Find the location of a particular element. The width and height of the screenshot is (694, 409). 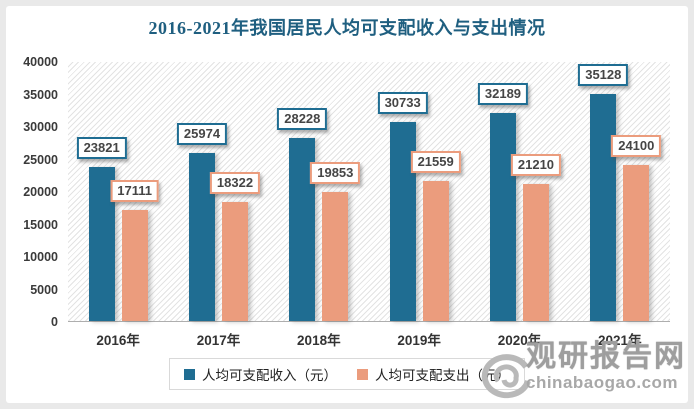

y-tick-label: 20000 is located at coordinates (40, 192).